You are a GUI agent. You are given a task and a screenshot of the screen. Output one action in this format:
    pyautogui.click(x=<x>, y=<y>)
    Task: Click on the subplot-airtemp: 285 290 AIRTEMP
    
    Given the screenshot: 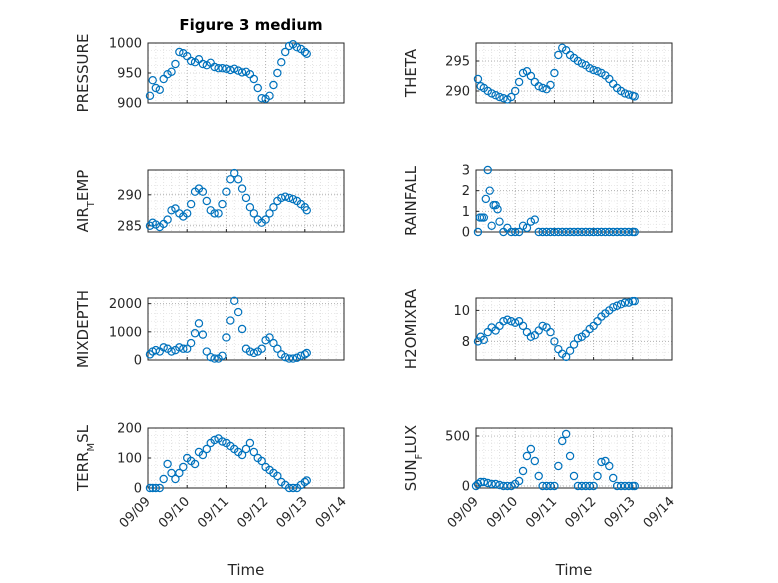 What is the action you would take?
    pyautogui.click(x=209, y=201)
    